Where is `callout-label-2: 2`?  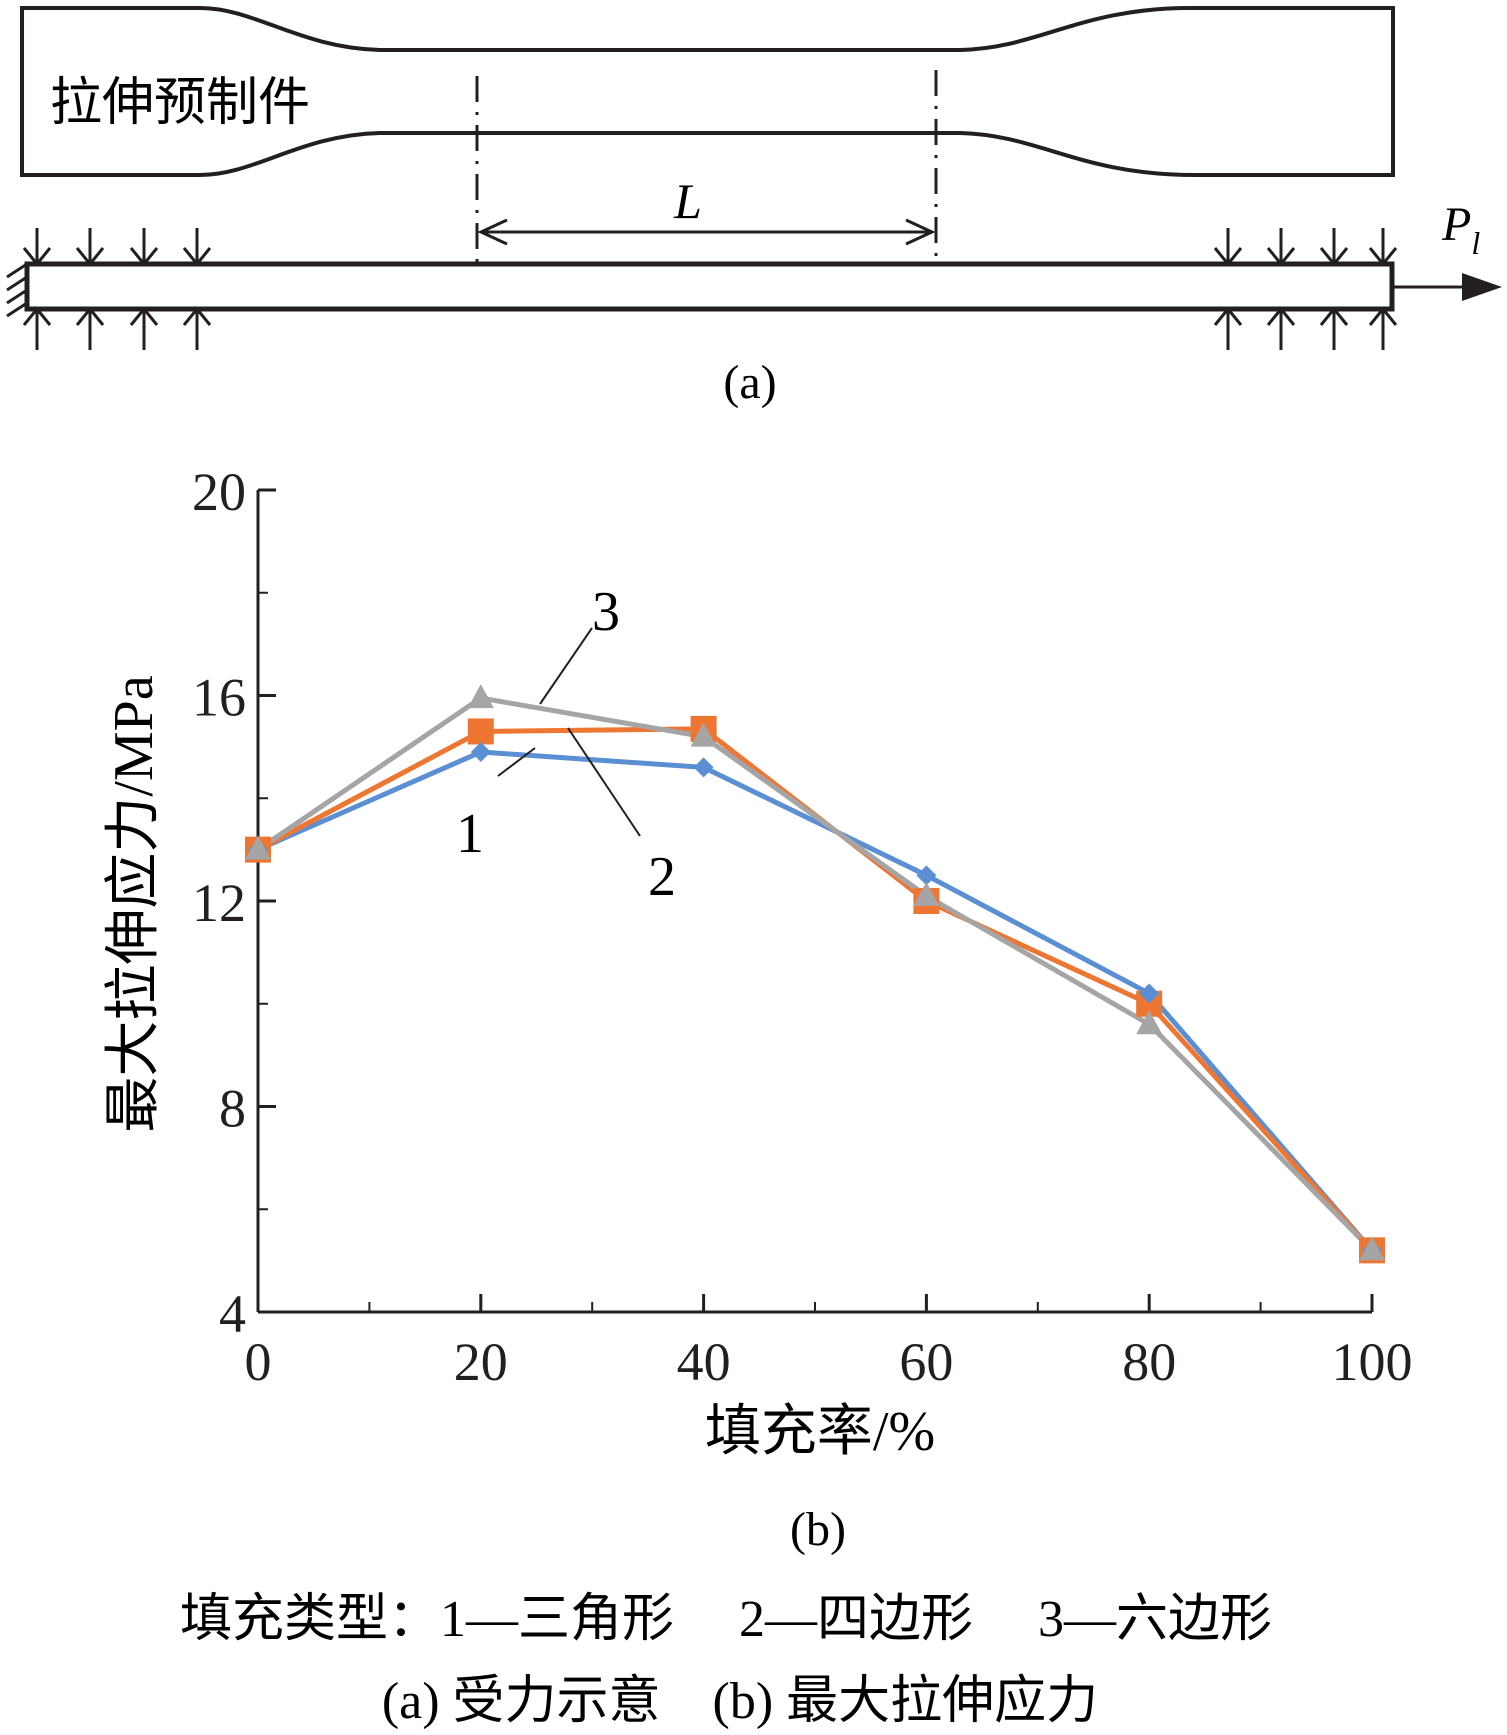
callout-label-2: 2 is located at coordinates (662, 877).